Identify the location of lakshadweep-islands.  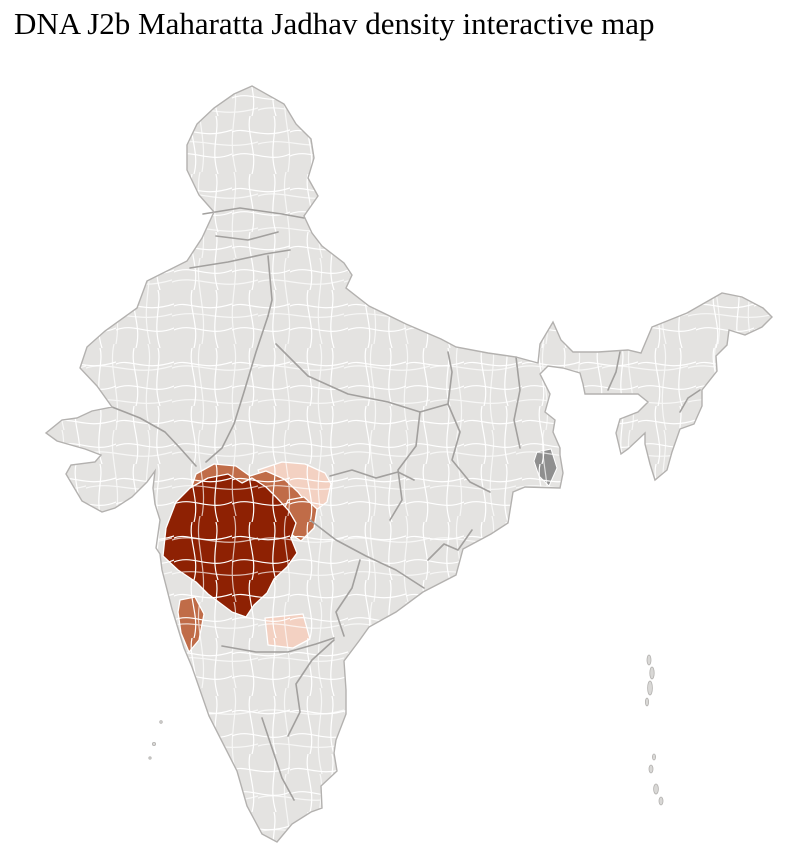
(155, 740).